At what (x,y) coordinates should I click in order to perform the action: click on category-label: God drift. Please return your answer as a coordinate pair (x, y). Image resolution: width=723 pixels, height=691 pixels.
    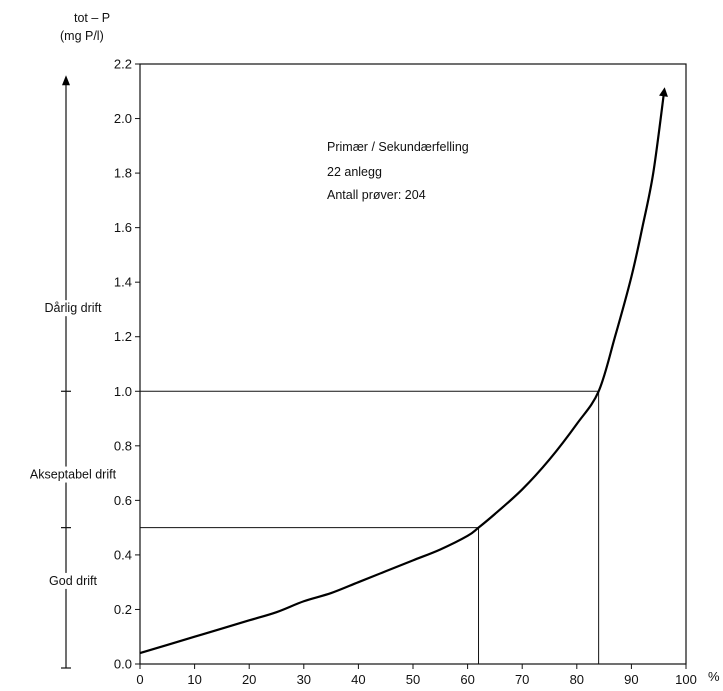
    Looking at the image, I should click on (73, 581).